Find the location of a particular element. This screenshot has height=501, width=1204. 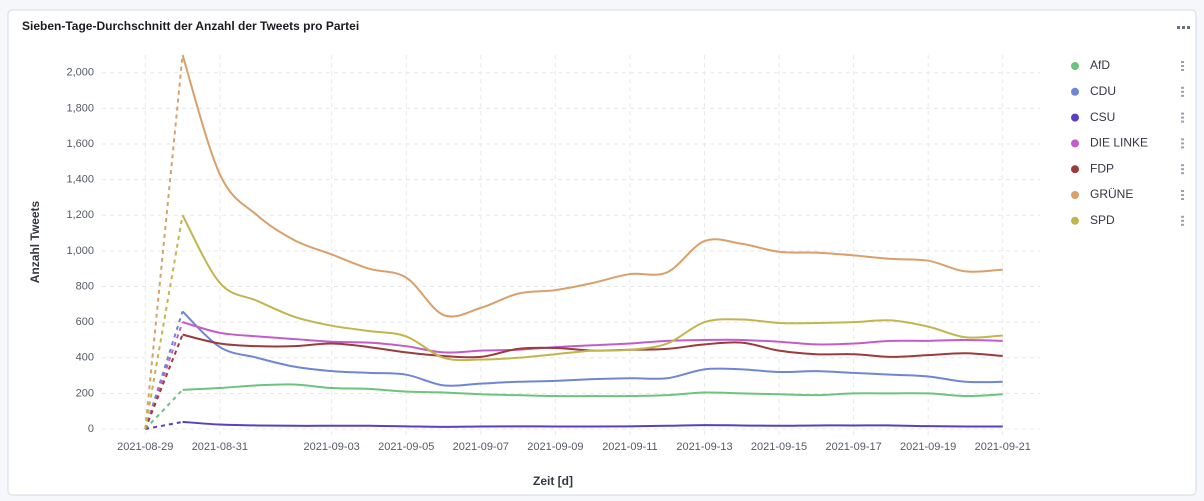

legend-item: CSU is located at coordinates (1127, 117).